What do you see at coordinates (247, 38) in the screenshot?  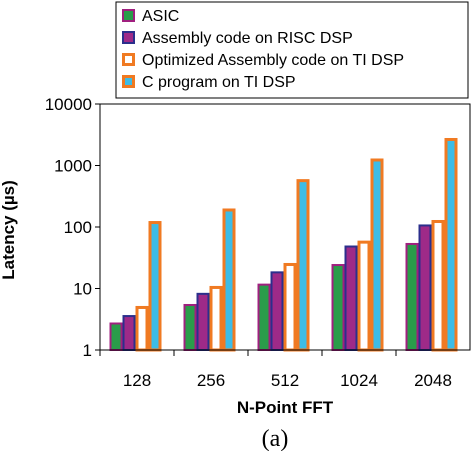 I see `legend-label: Assembly code on RISC DSP` at bounding box center [247, 38].